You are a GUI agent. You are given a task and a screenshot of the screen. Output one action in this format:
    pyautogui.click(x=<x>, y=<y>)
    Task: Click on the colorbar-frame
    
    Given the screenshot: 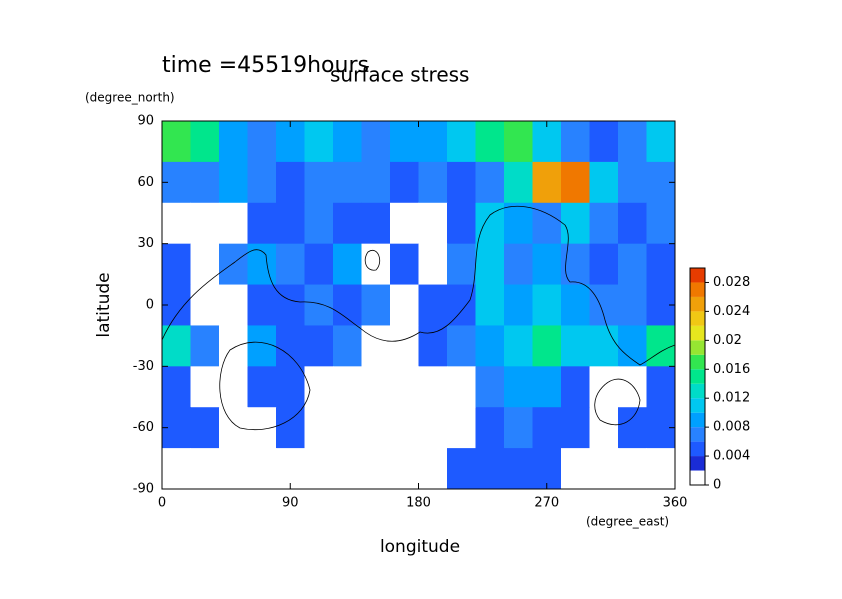 What is the action you would take?
    pyautogui.click(x=697, y=376)
    